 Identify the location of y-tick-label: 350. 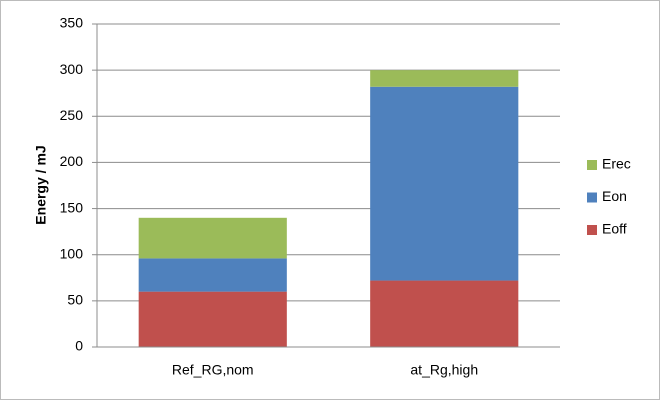
(72, 23).